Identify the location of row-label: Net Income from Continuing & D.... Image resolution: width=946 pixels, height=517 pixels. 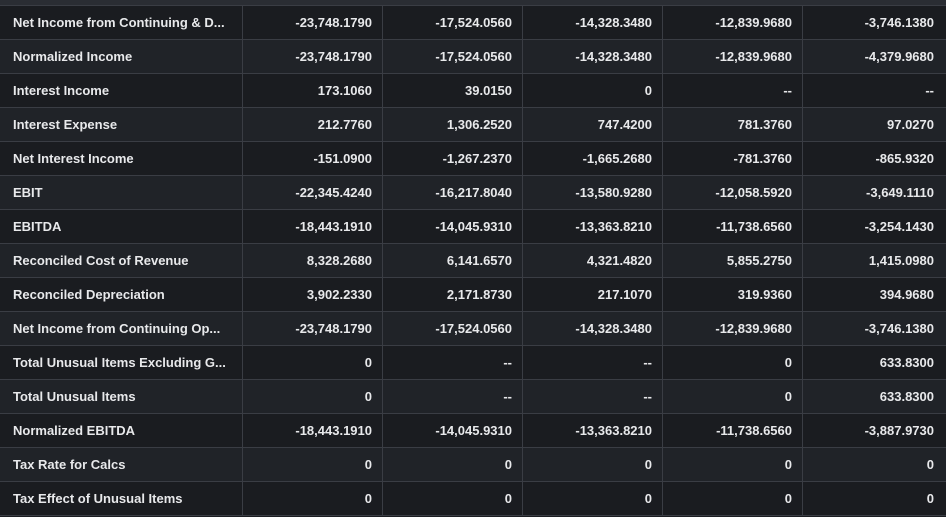
(121, 23).